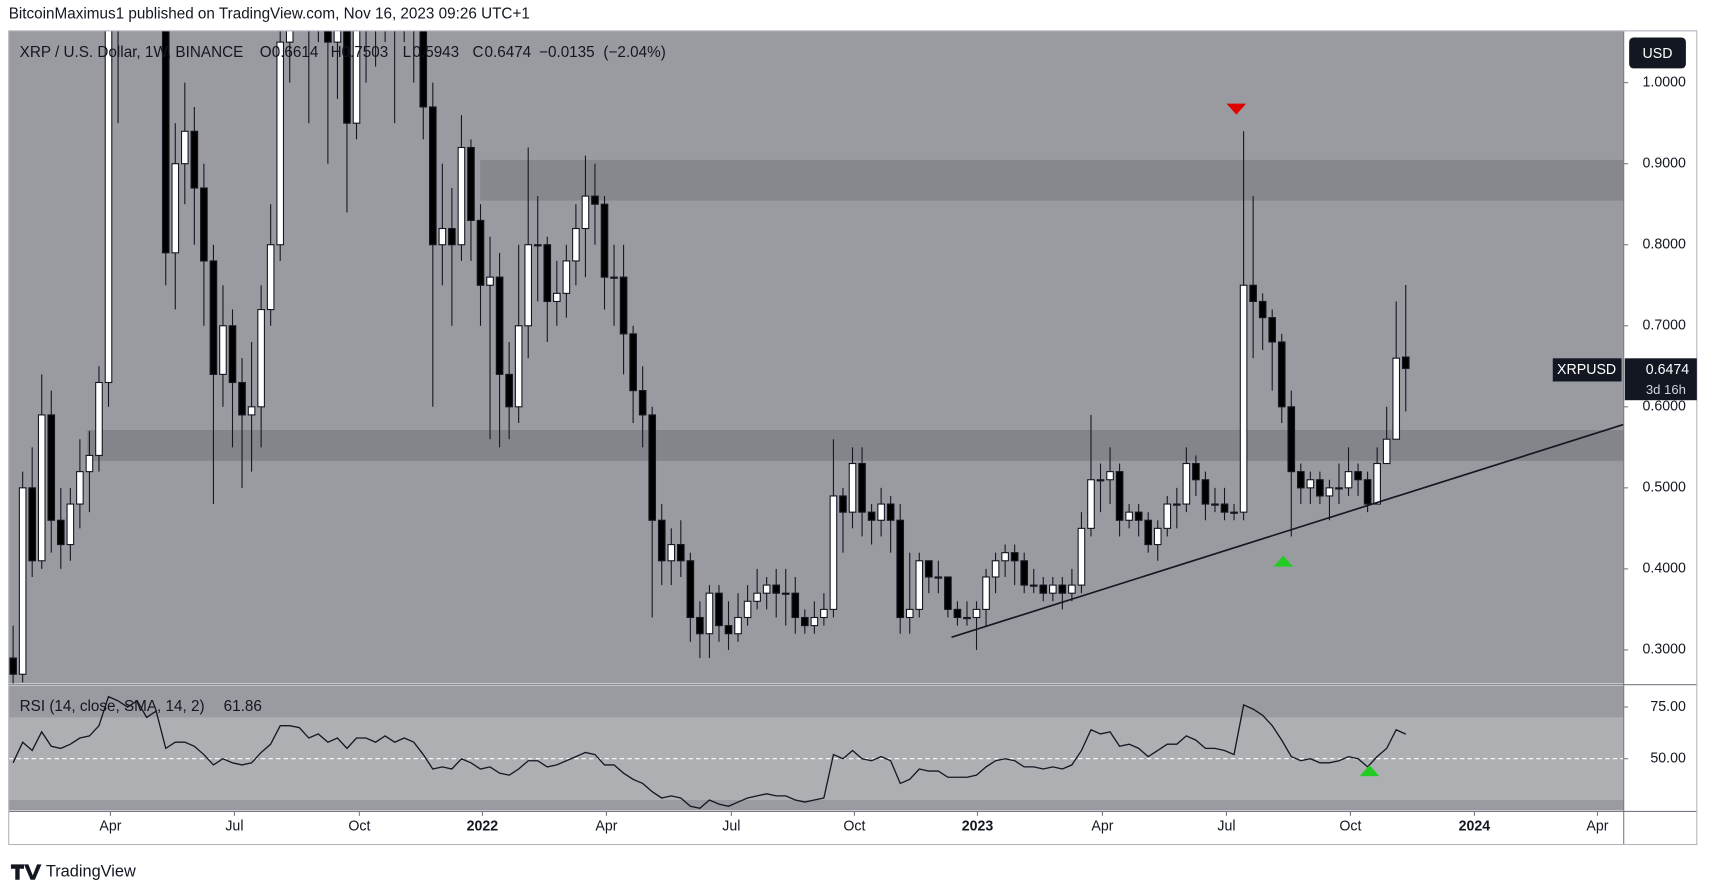 This screenshot has height=882, width=1711. I want to click on y-tick-label: 1.0000, so click(1664, 82).